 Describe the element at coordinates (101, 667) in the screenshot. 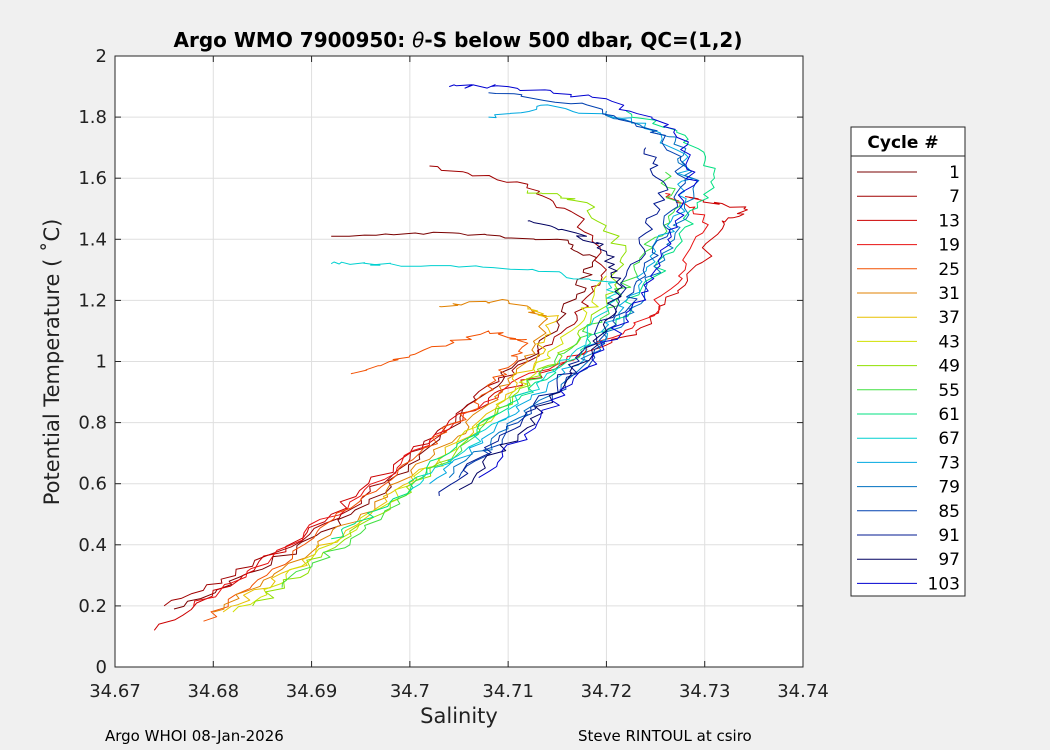

I see `y-tick-label: 0` at that location.